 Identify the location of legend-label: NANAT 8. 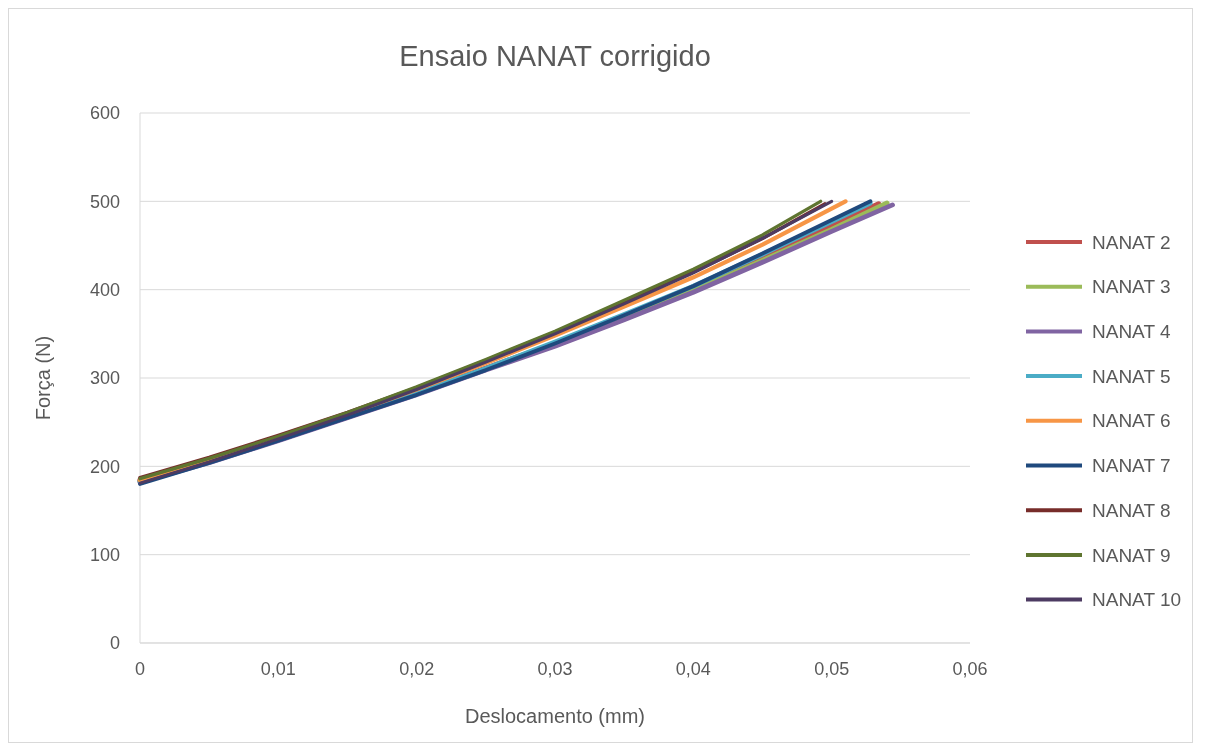
(1131, 510).